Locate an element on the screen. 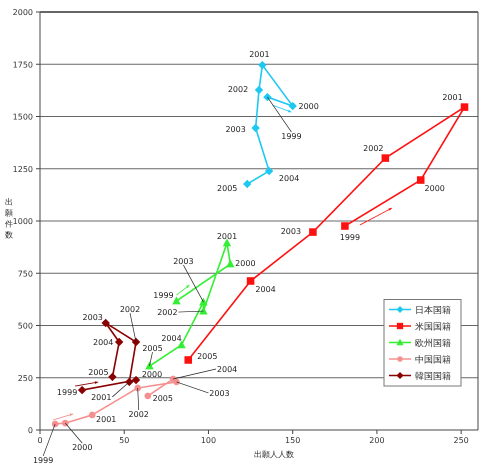  y-tick-label: 1000 is located at coordinates (22, 221).